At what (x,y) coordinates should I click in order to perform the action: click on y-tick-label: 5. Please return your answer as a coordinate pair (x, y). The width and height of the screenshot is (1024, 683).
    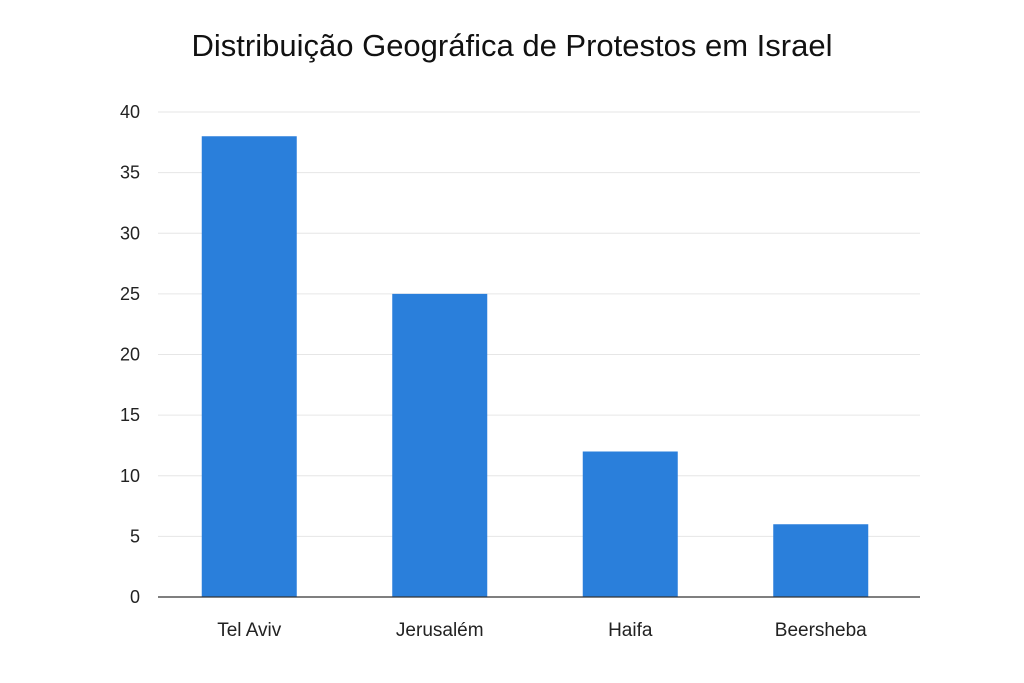
    Looking at the image, I should click on (135, 536).